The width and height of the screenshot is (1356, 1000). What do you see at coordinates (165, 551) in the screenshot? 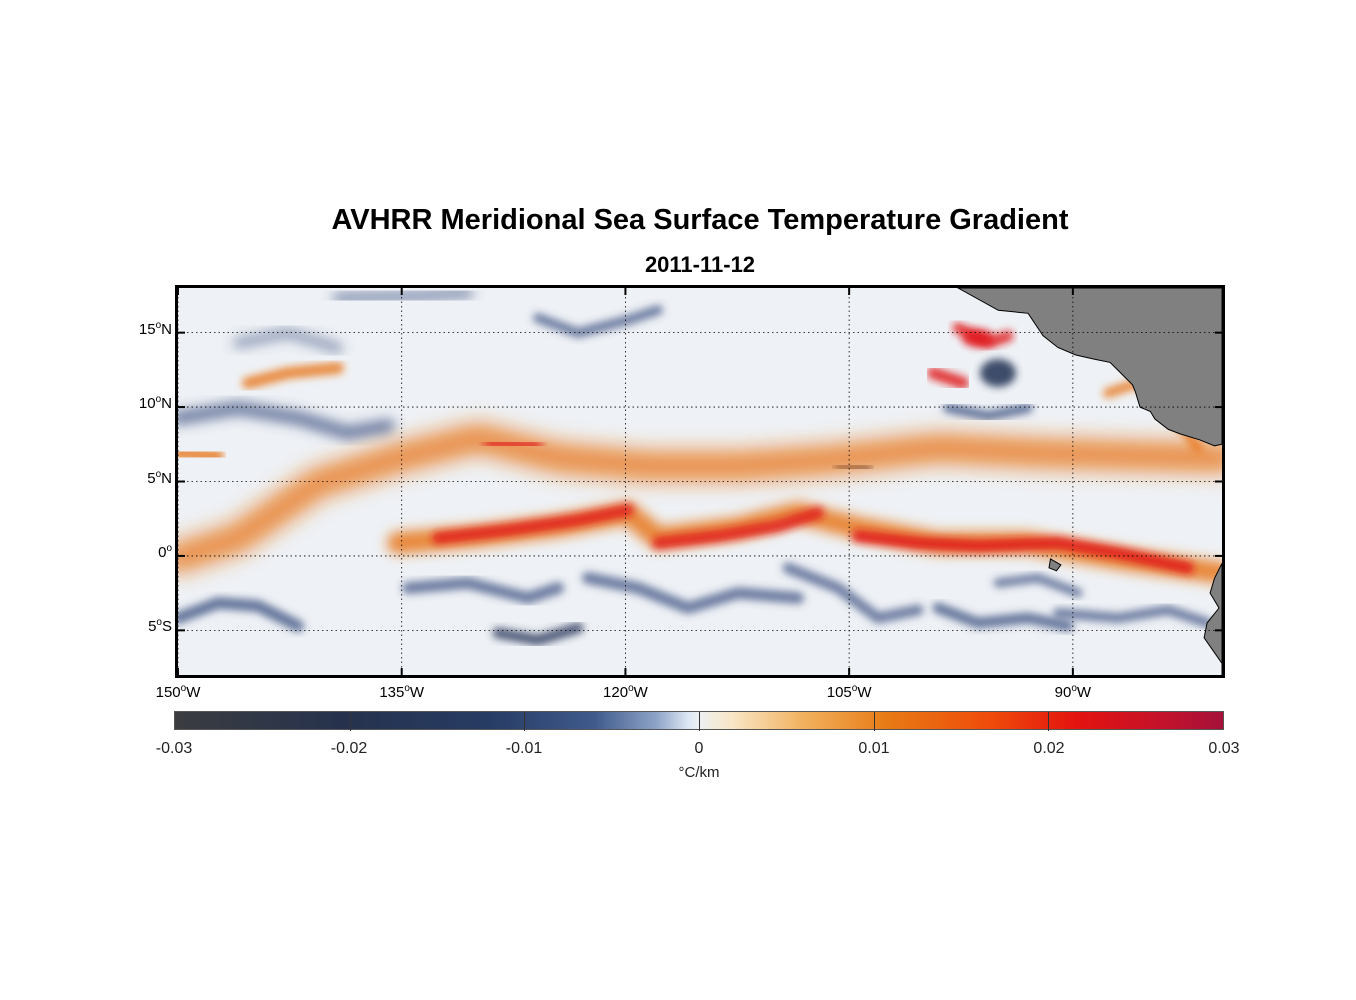
I see `lat-tick-label: 0o` at bounding box center [165, 551].